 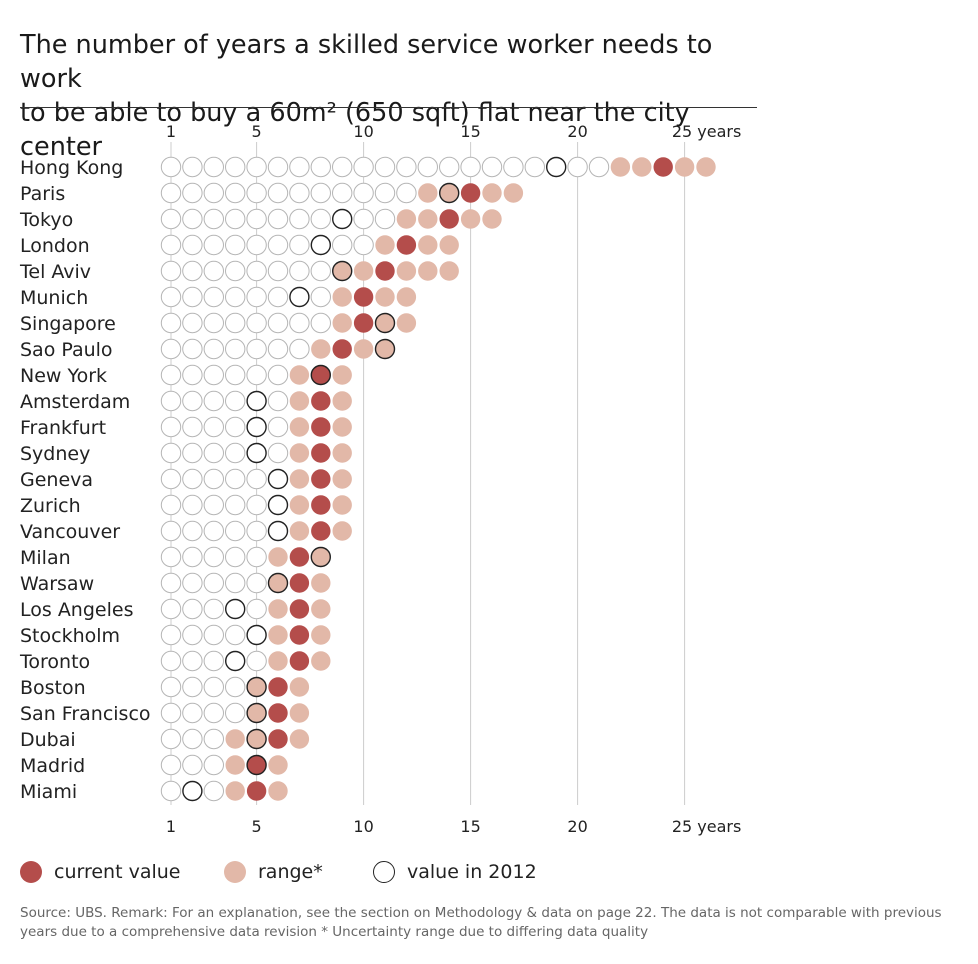 I want to click on dot-milan-3-empty, so click(x=214, y=557).